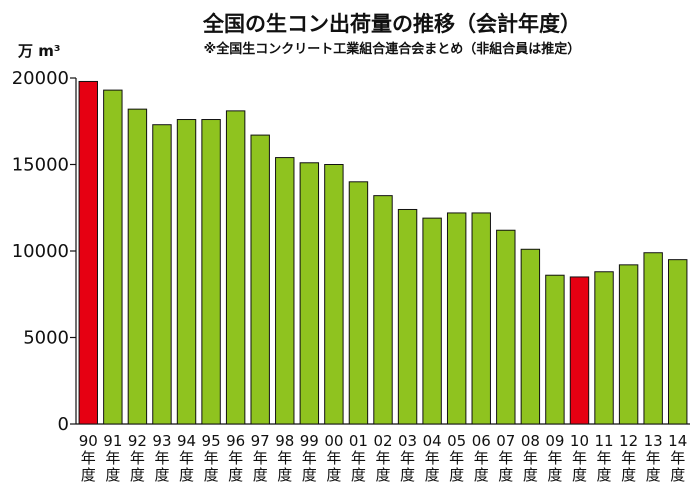  I want to click on x-category-label-part: 97, so click(260, 441).